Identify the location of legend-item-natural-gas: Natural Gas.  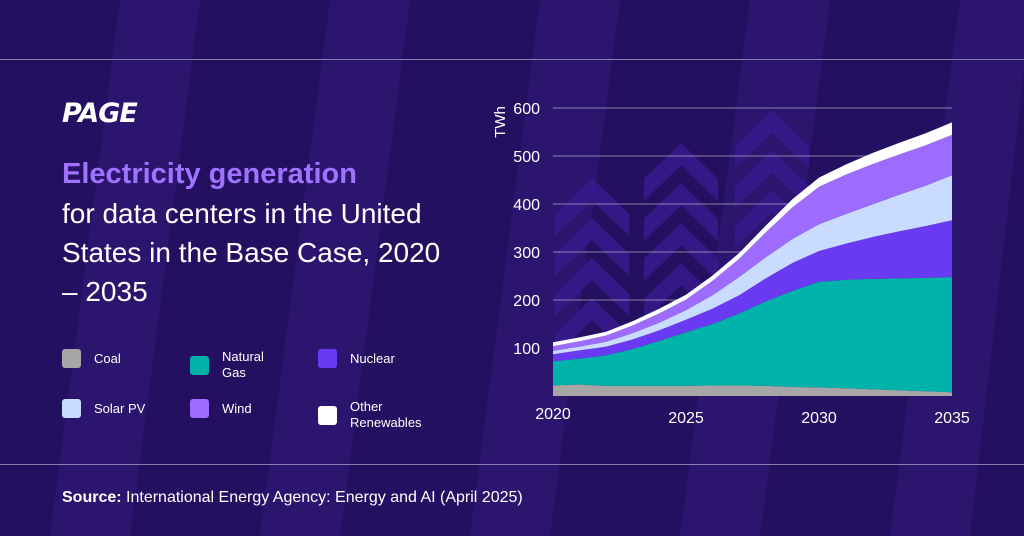
(227, 365).